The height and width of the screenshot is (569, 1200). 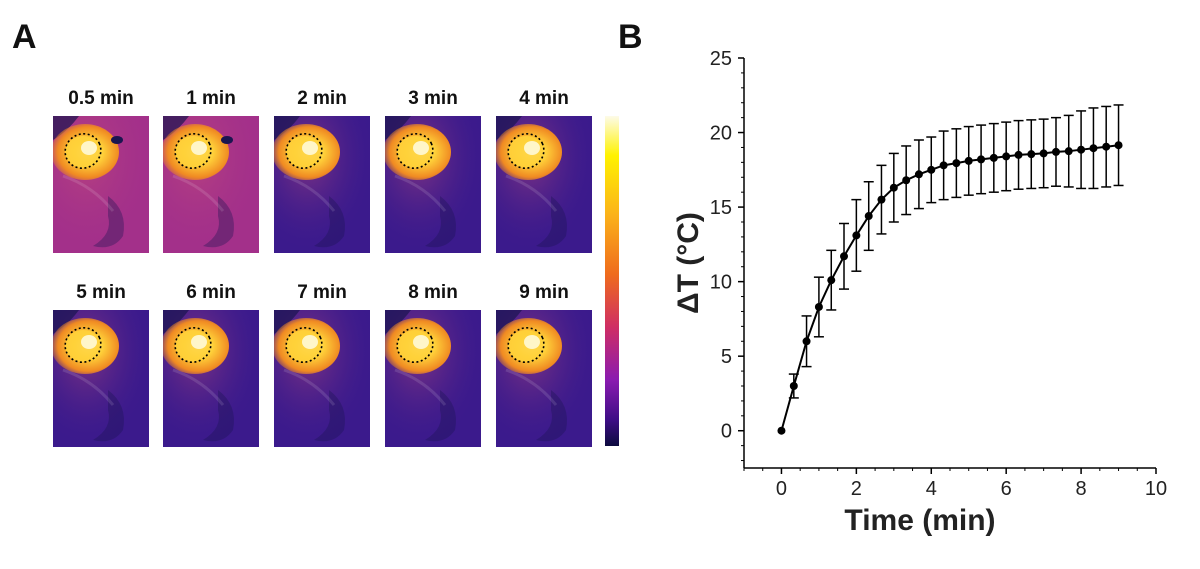 I want to click on temperature-colorbar, so click(x=612, y=281).